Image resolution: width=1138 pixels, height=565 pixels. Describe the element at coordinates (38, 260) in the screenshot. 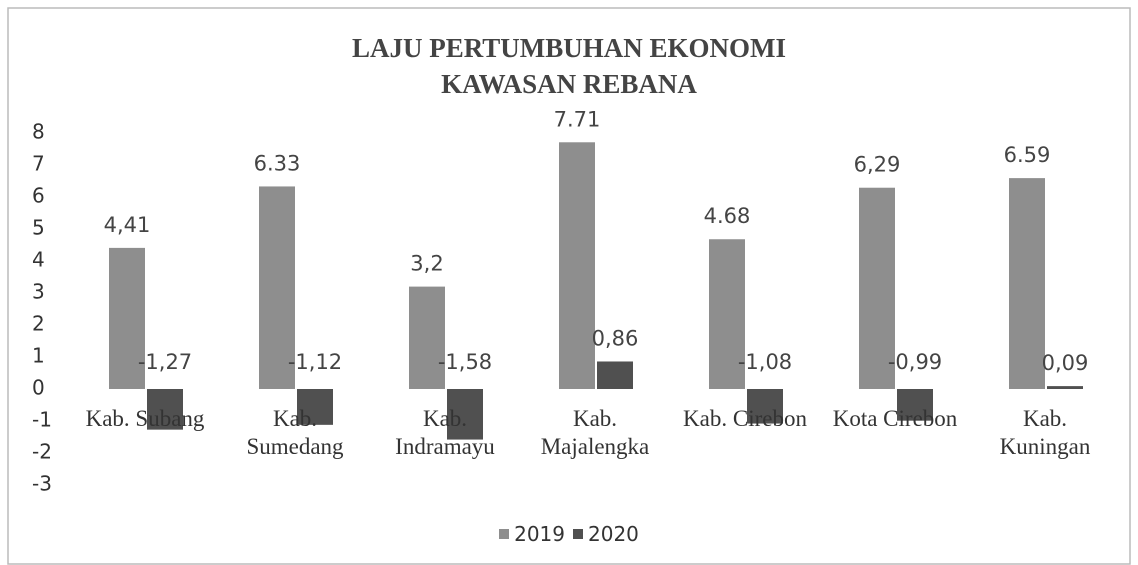

I see `y-tick-label: 4` at that location.